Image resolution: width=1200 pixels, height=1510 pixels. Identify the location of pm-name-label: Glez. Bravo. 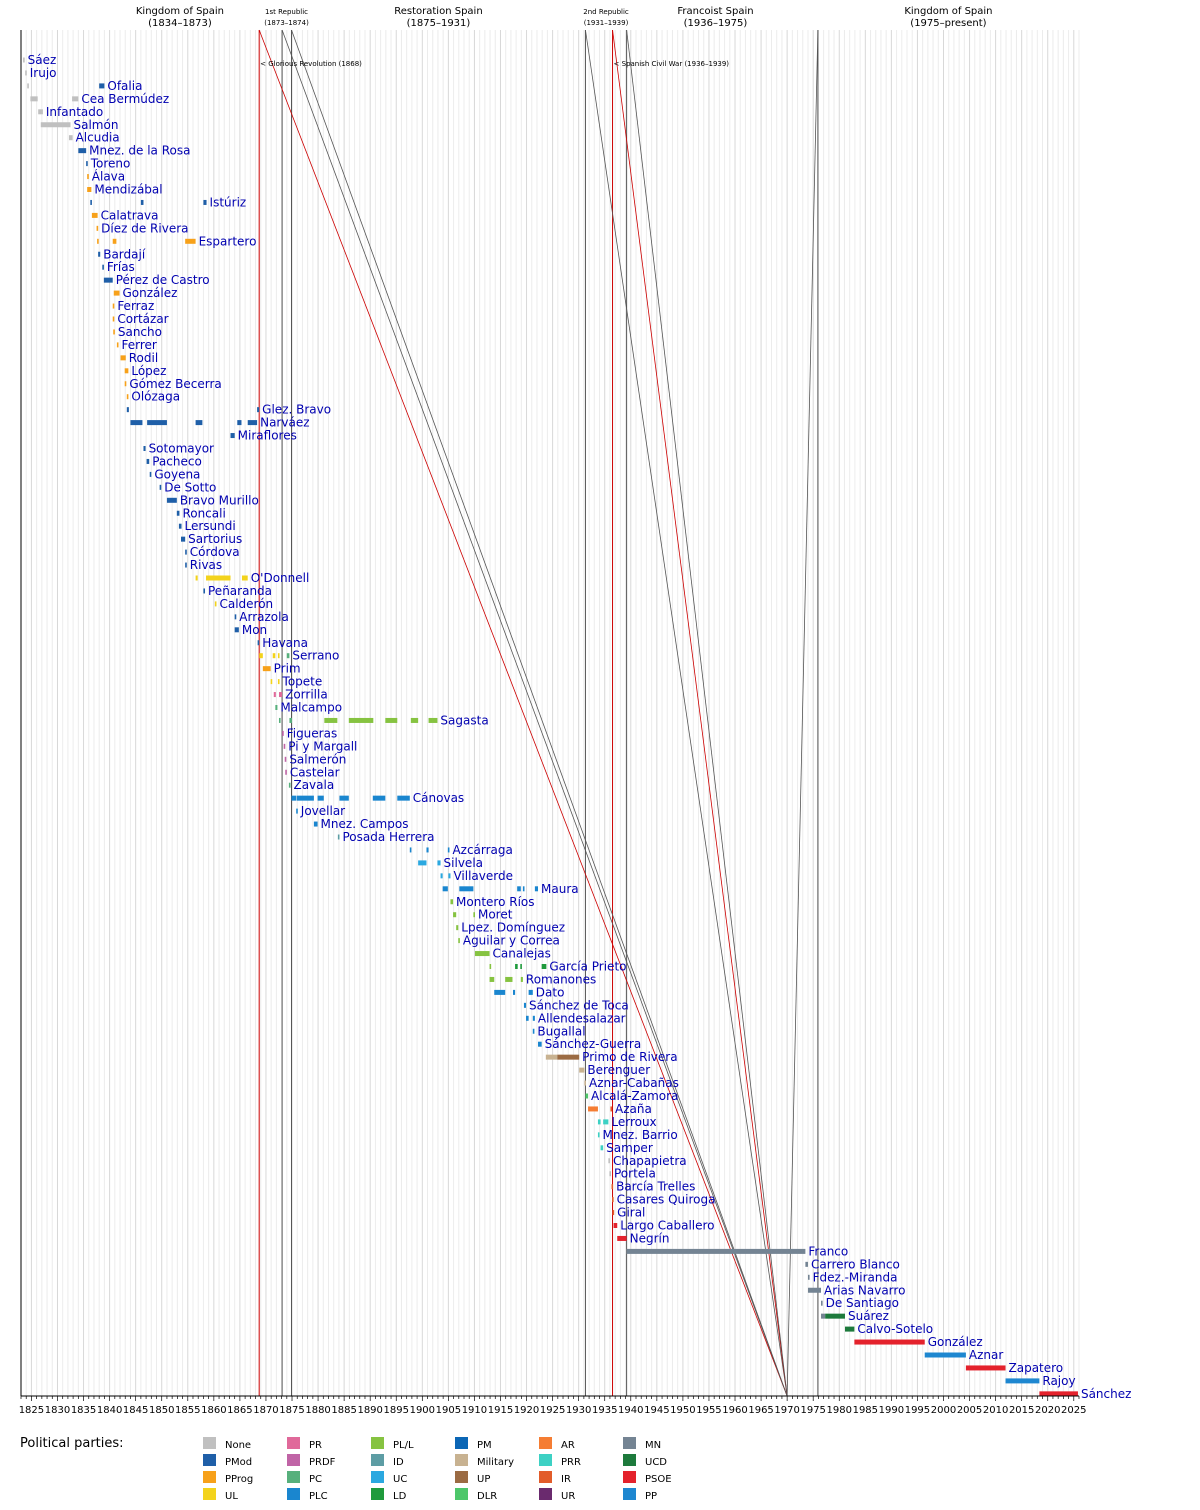
(296, 410).